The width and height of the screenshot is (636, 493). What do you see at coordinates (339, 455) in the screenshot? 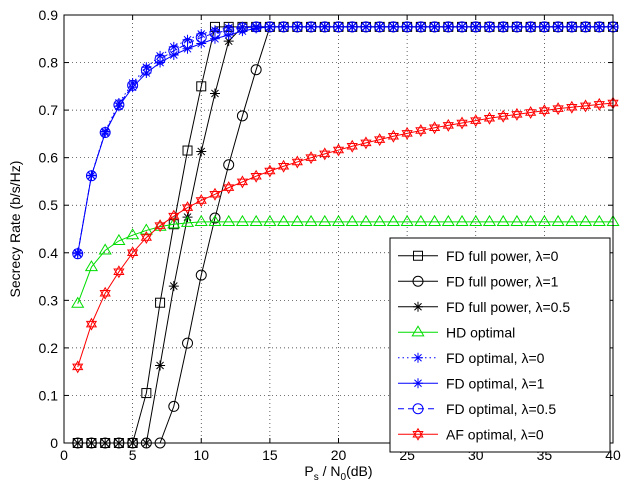
I see `x-tick-label: 20` at bounding box center [339, 455].